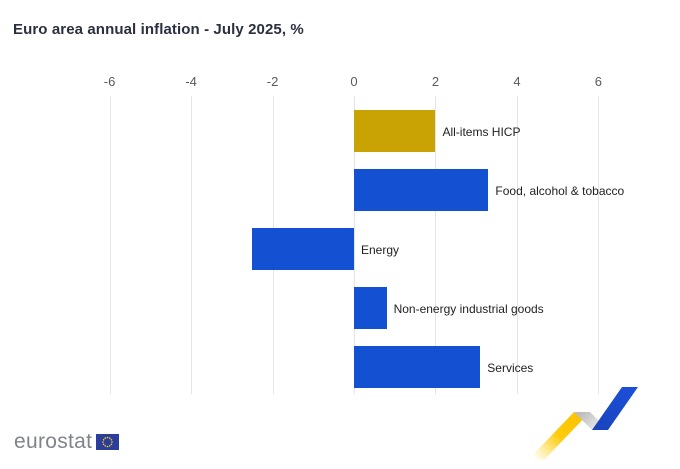  What do you see at coordinates (559, 436) in the screenshot?
I see `ribbon-yellow-segment` at bounding box center [559, 436].